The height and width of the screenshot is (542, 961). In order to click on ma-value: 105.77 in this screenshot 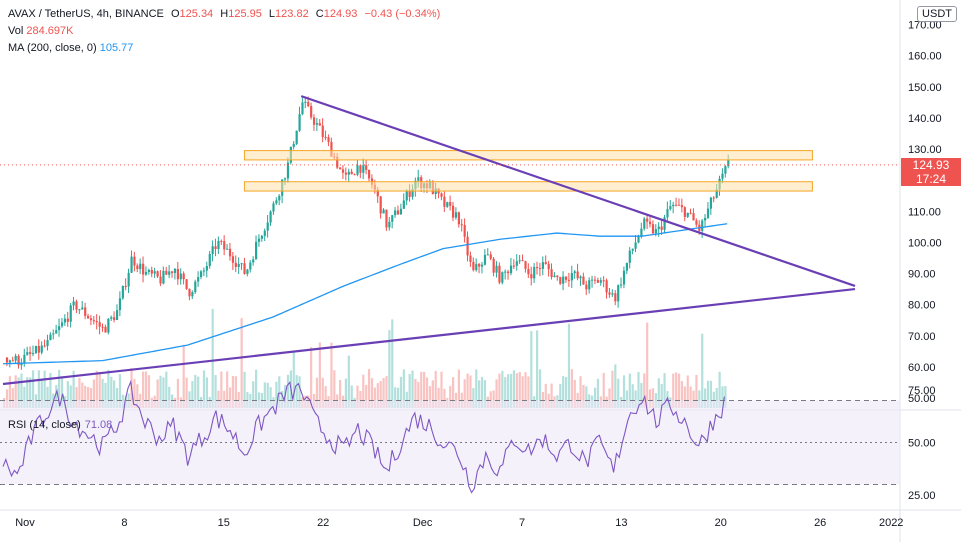, I will do `click(116, 48)`.